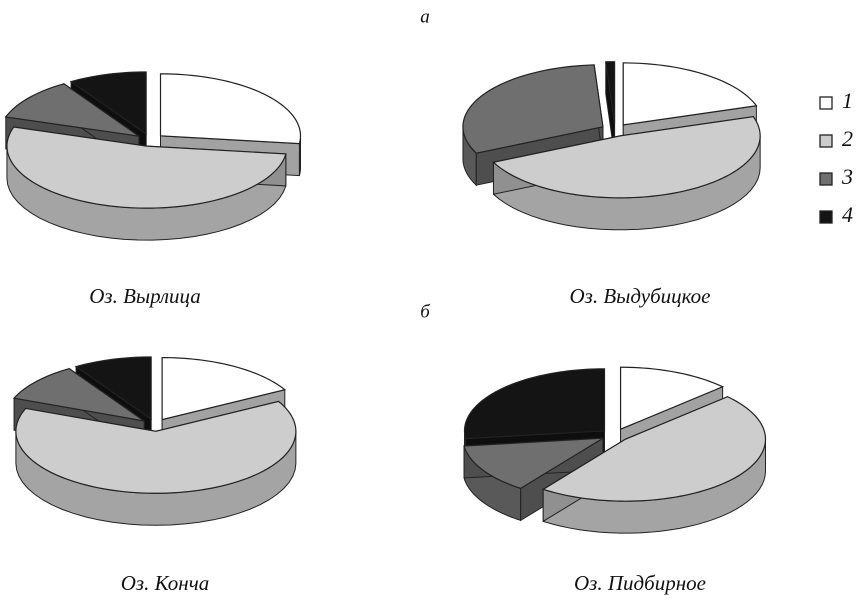 Image resolution: width=862 pixels, height=599 pixels. What do you see at coordinates (847, 214) in the screenshot?
I see `legend-label: 4` at bounding box center [847, 214].